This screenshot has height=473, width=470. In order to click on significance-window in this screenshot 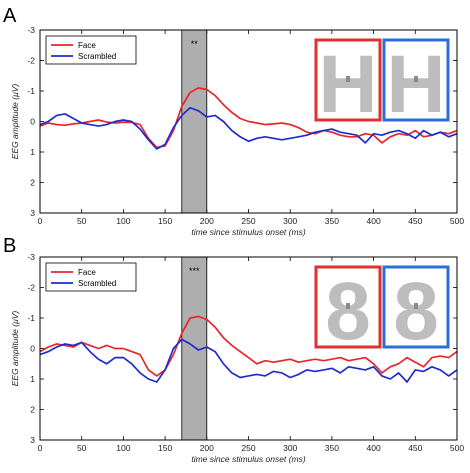, I will do `click(194, 121)`.